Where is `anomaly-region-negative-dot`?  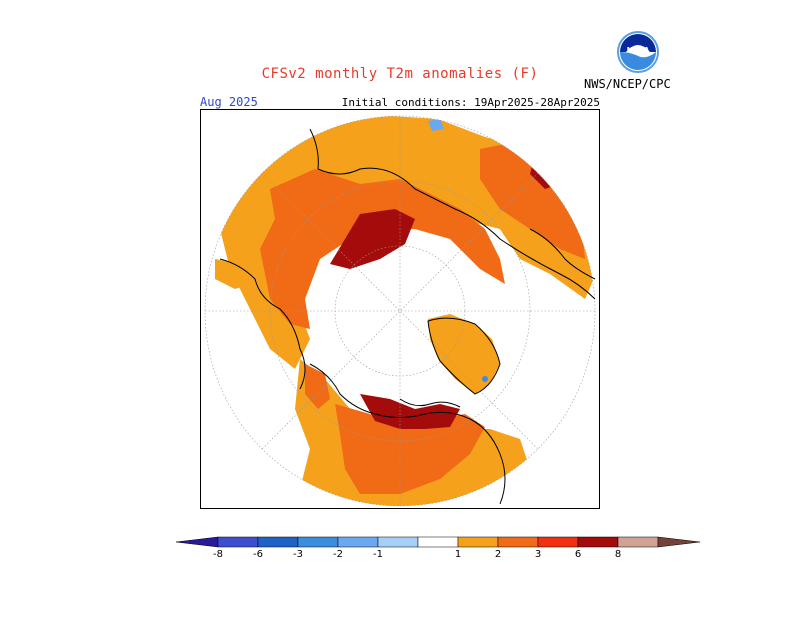
anomaly-region-negative-dot is located at coordinates (485, 379).